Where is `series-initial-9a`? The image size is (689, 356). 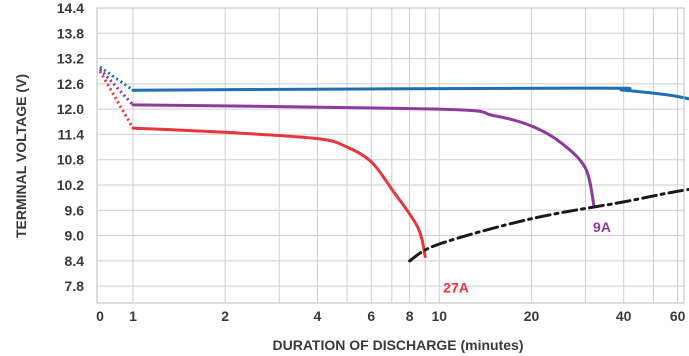 series-initial-9a is located at coordinates (116, 87).